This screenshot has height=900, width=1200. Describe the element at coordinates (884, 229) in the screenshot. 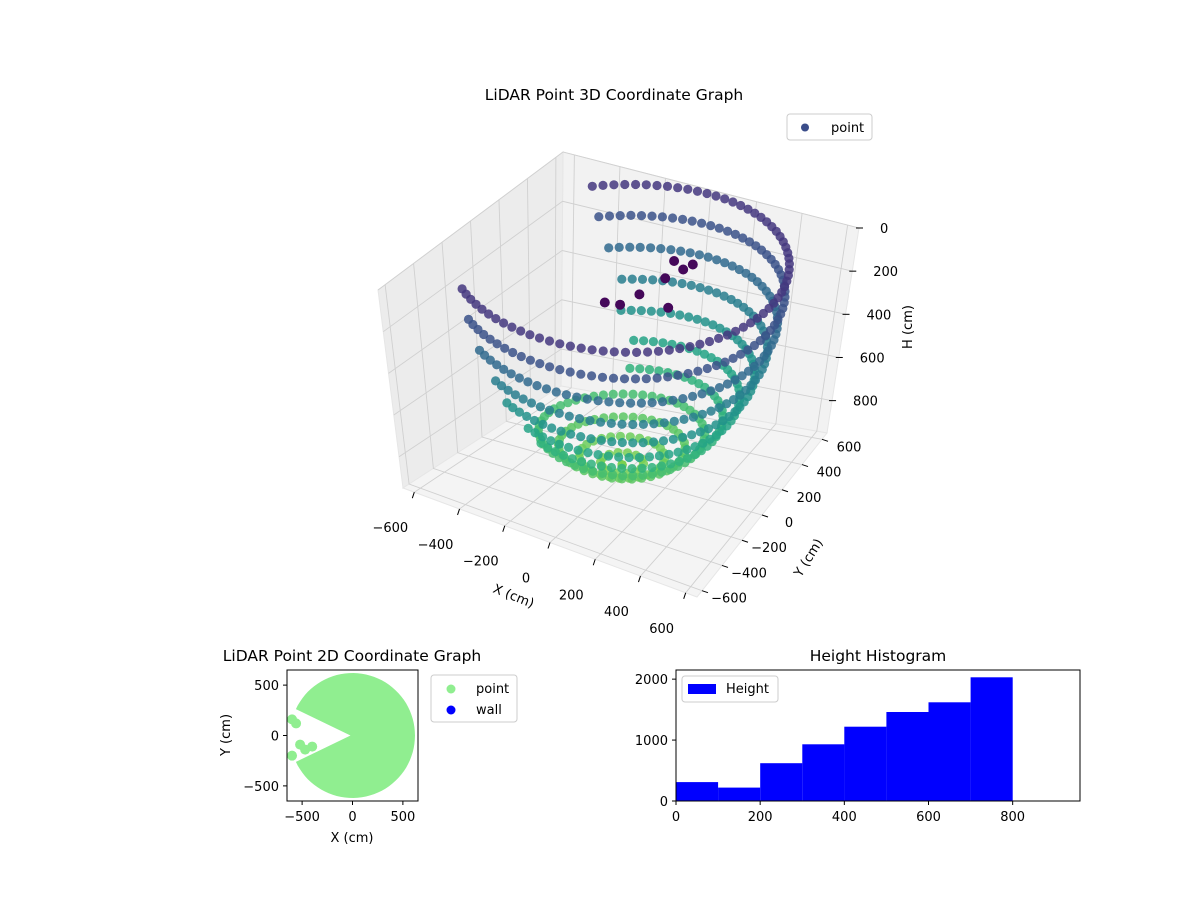

I see `tick-label-z: 0` at that location.